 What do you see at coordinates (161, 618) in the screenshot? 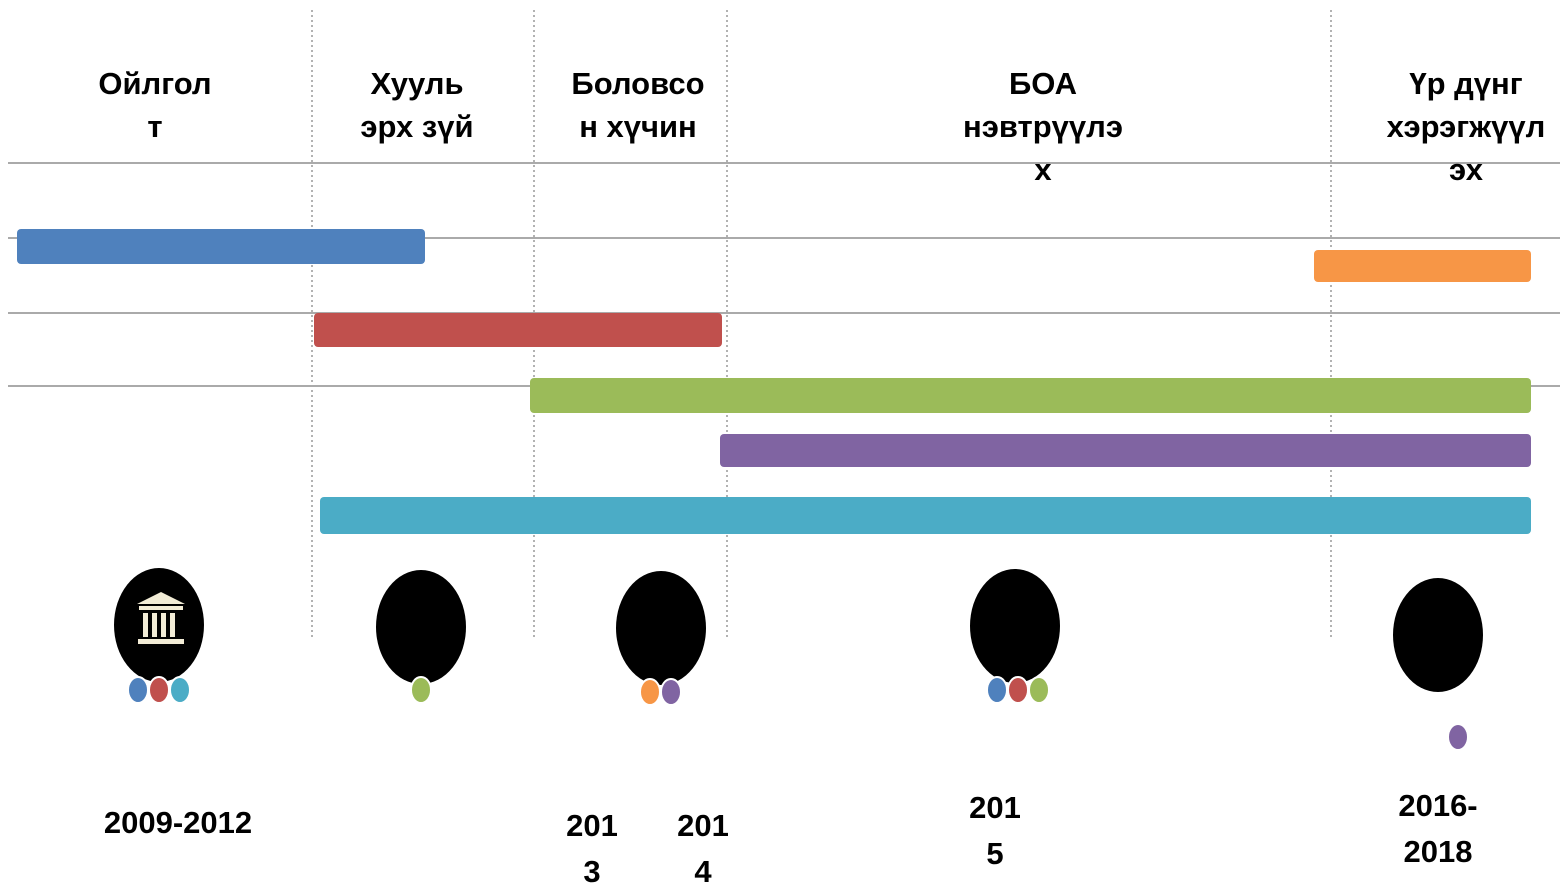
I see `building-icon` at bounding box center [161, 618].